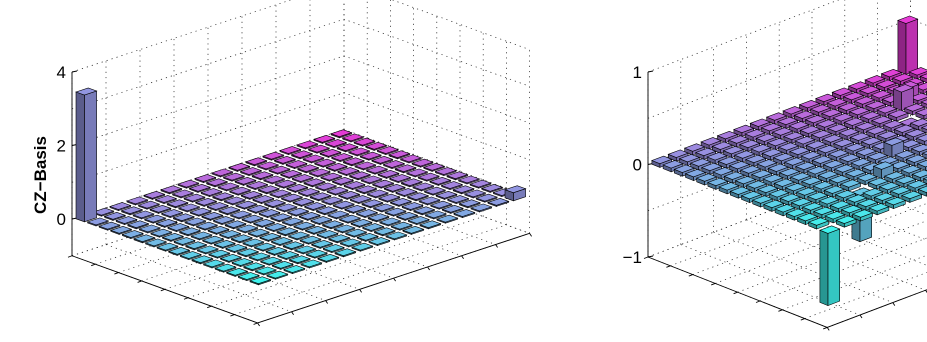 The width and height of the screenshot is (927, 342). Describe the element at coordinates (61, 72) in the screenshot. I see `z-tick-label: 4` at that location.